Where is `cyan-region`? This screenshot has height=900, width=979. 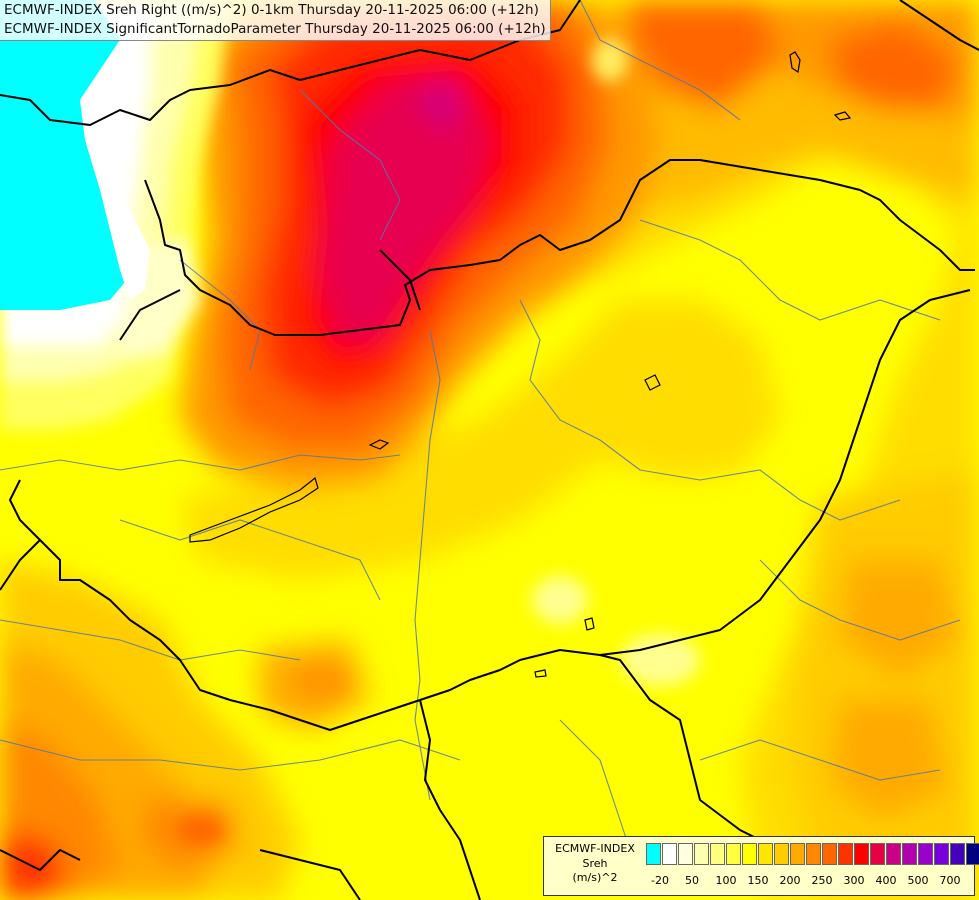
cyan-region is located at coordinates (67, 155).